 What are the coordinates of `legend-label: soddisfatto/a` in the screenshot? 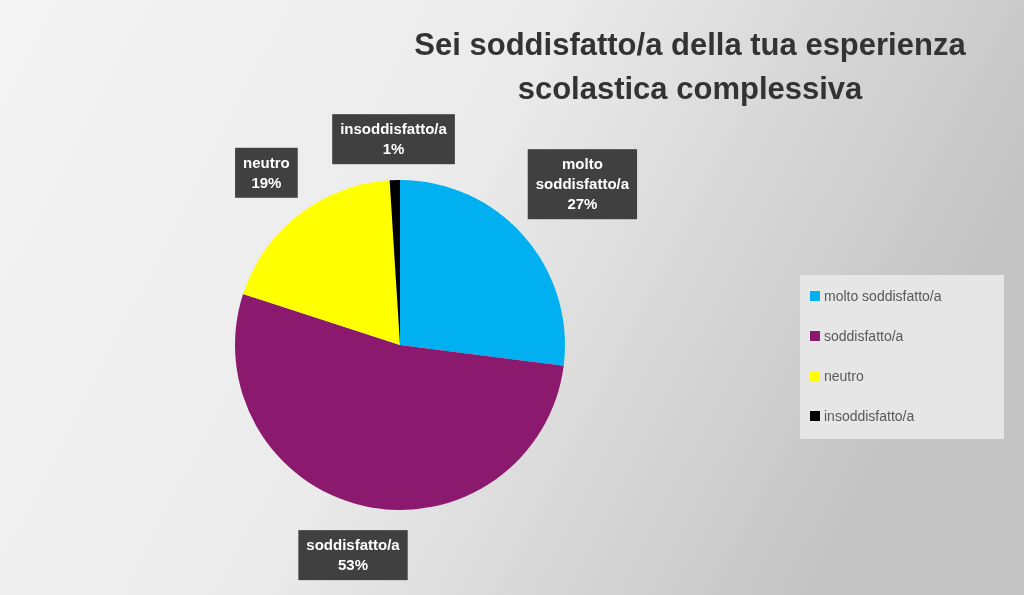 It's located at (864, 336).